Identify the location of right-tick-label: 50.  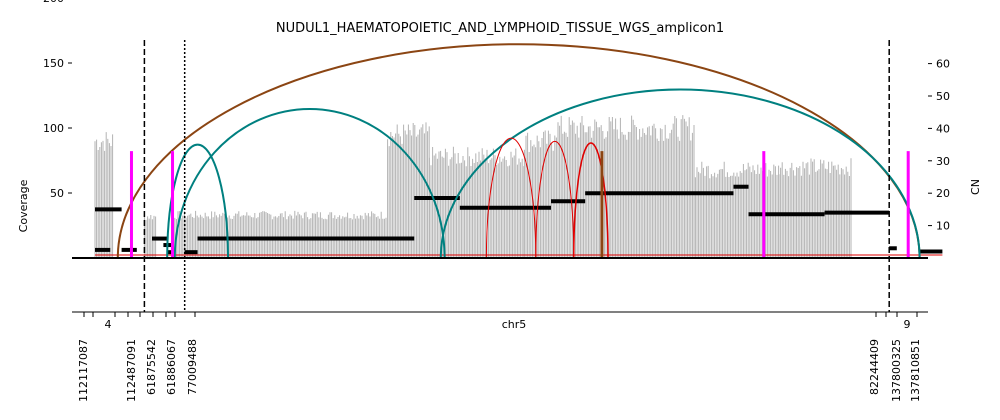
(943, 96).